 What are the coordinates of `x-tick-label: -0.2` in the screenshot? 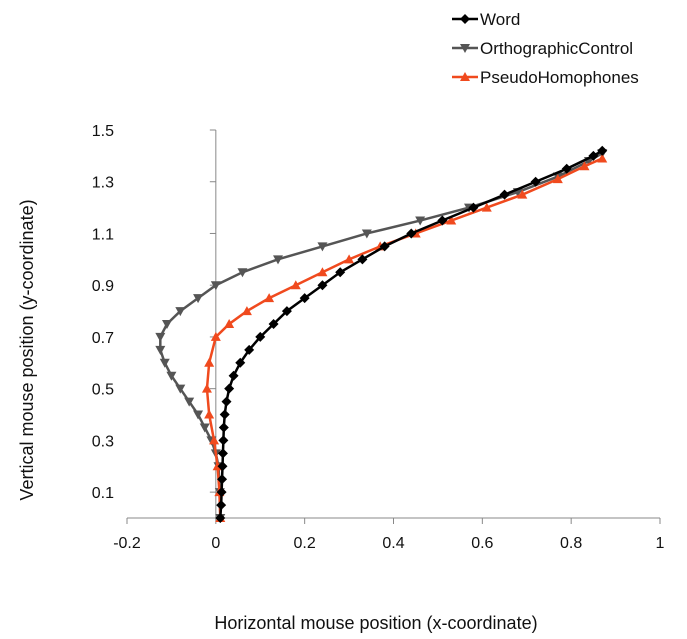 It's located at (127, 543).